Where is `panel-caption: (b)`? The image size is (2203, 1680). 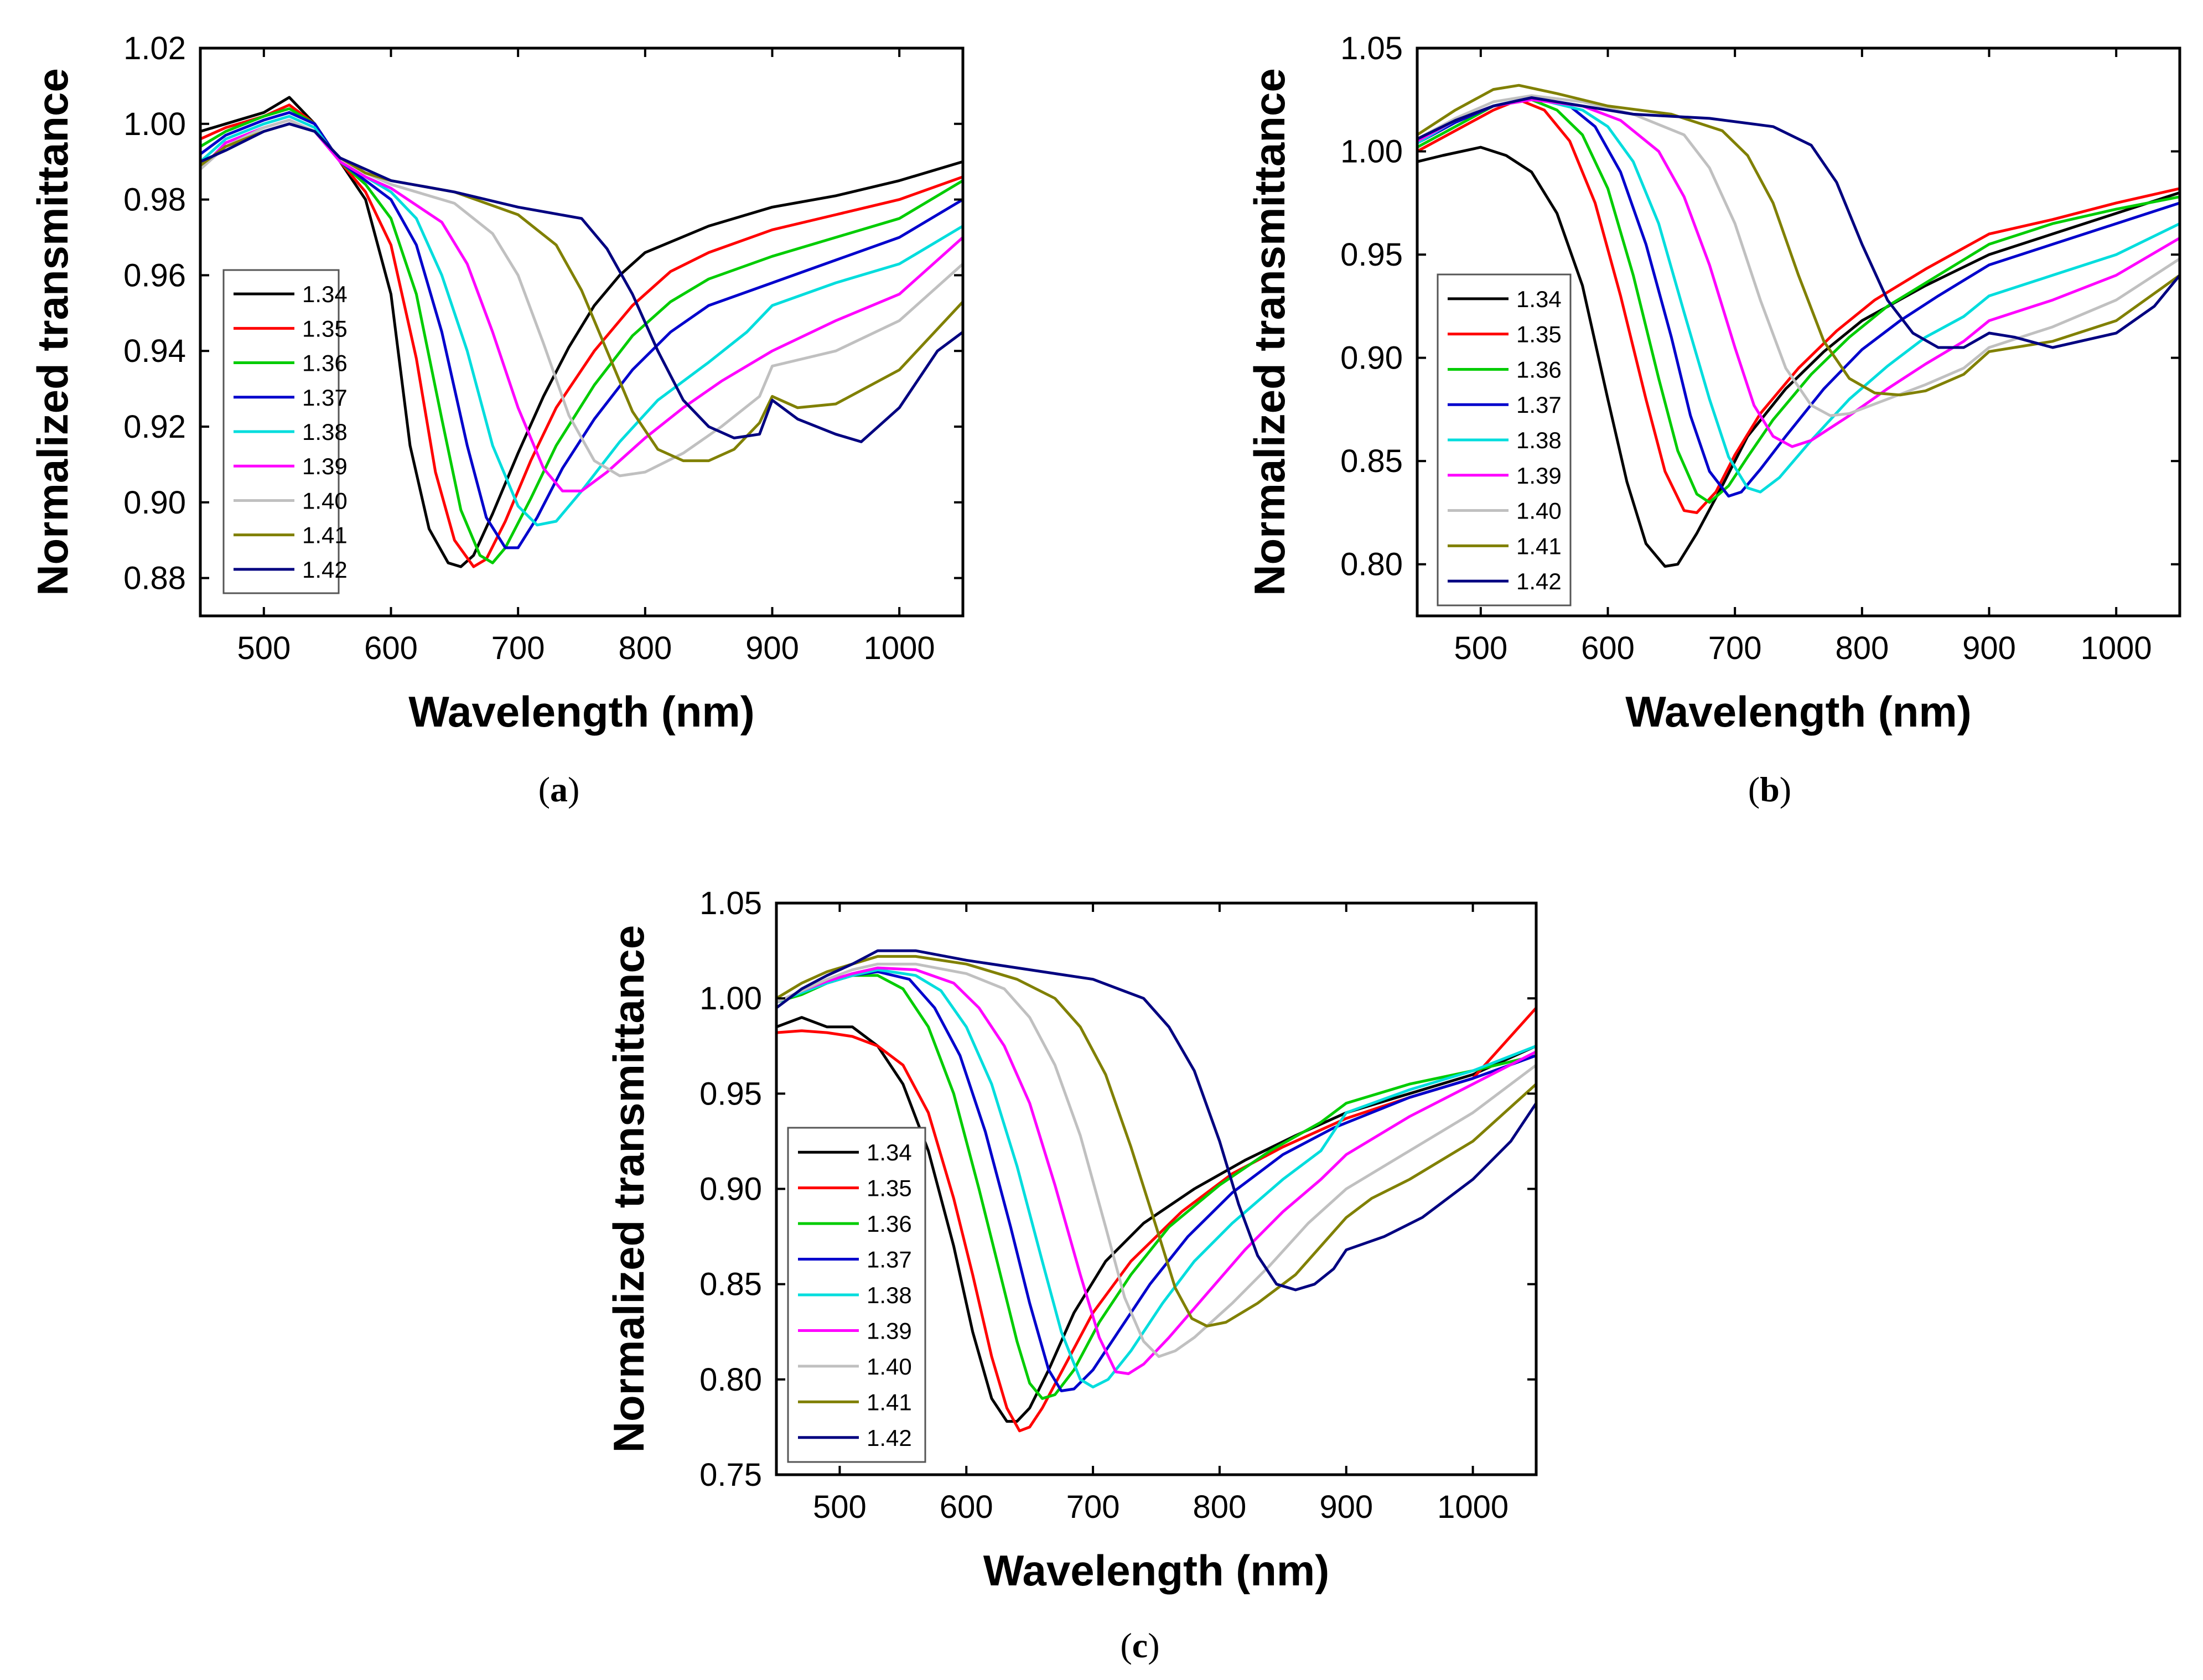
panel-caption: (b) is located at coordinates (1769, 789).